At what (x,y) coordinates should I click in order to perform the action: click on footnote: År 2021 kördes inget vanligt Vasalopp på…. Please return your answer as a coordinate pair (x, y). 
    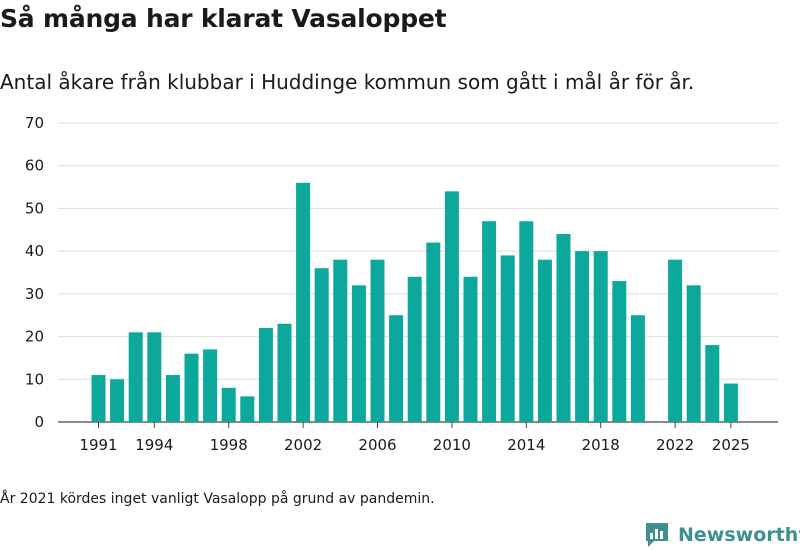
    Looking at the image, I should click on (217, 499).